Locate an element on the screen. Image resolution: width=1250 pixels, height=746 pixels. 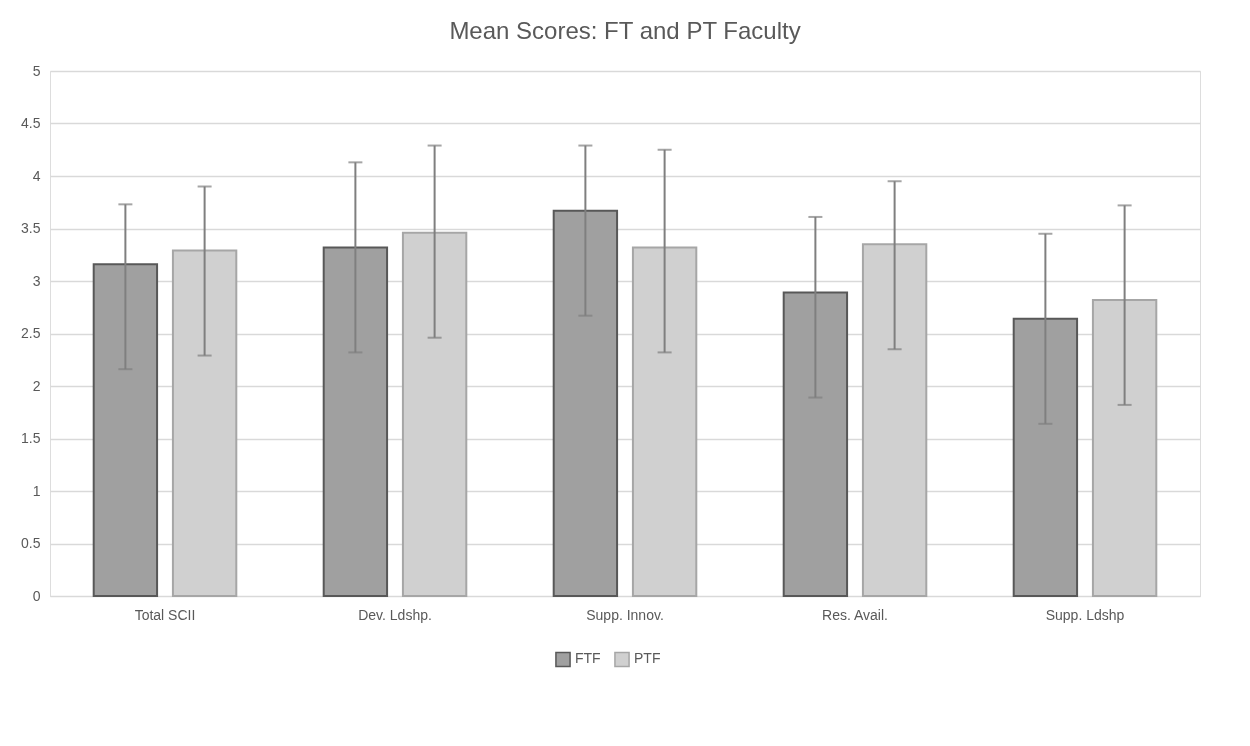
x-tick-label: Supp. Innov. is located at coordinates (625, 614).